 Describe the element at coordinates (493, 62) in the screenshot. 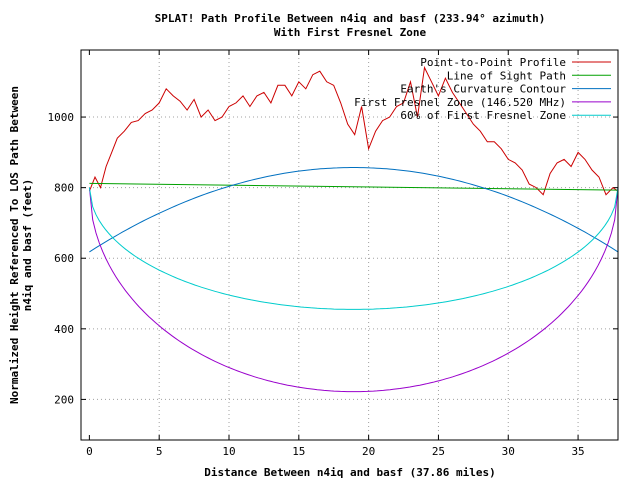

I see `legend-label: Point-to-Point Profile` at that location.